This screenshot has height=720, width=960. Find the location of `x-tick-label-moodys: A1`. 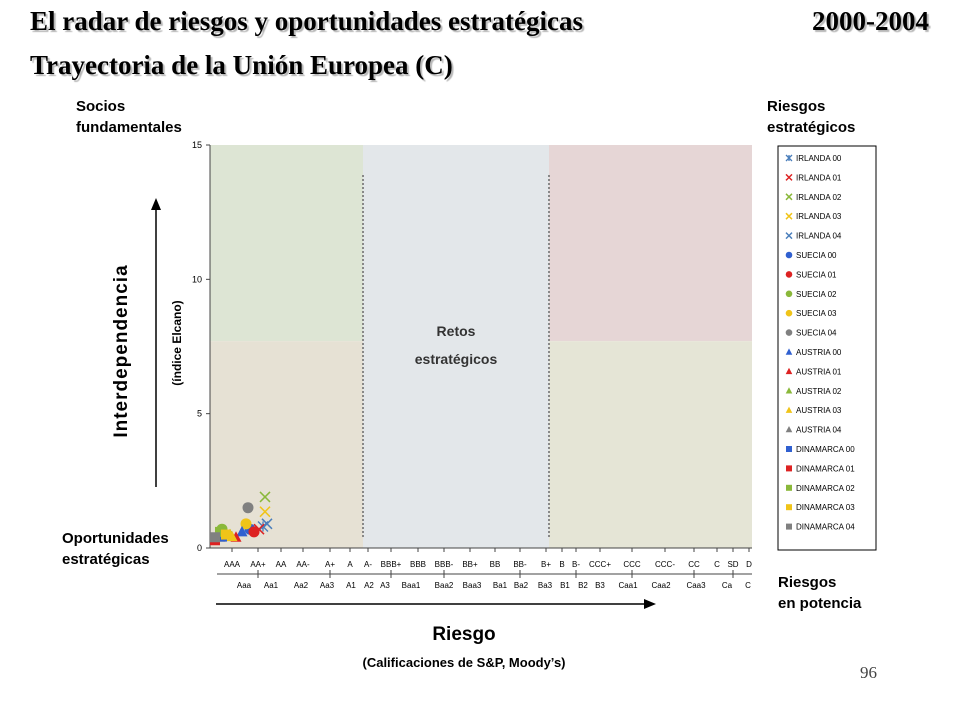

x-tick-label-moodys: A1 is located at coordinates (351, 585).